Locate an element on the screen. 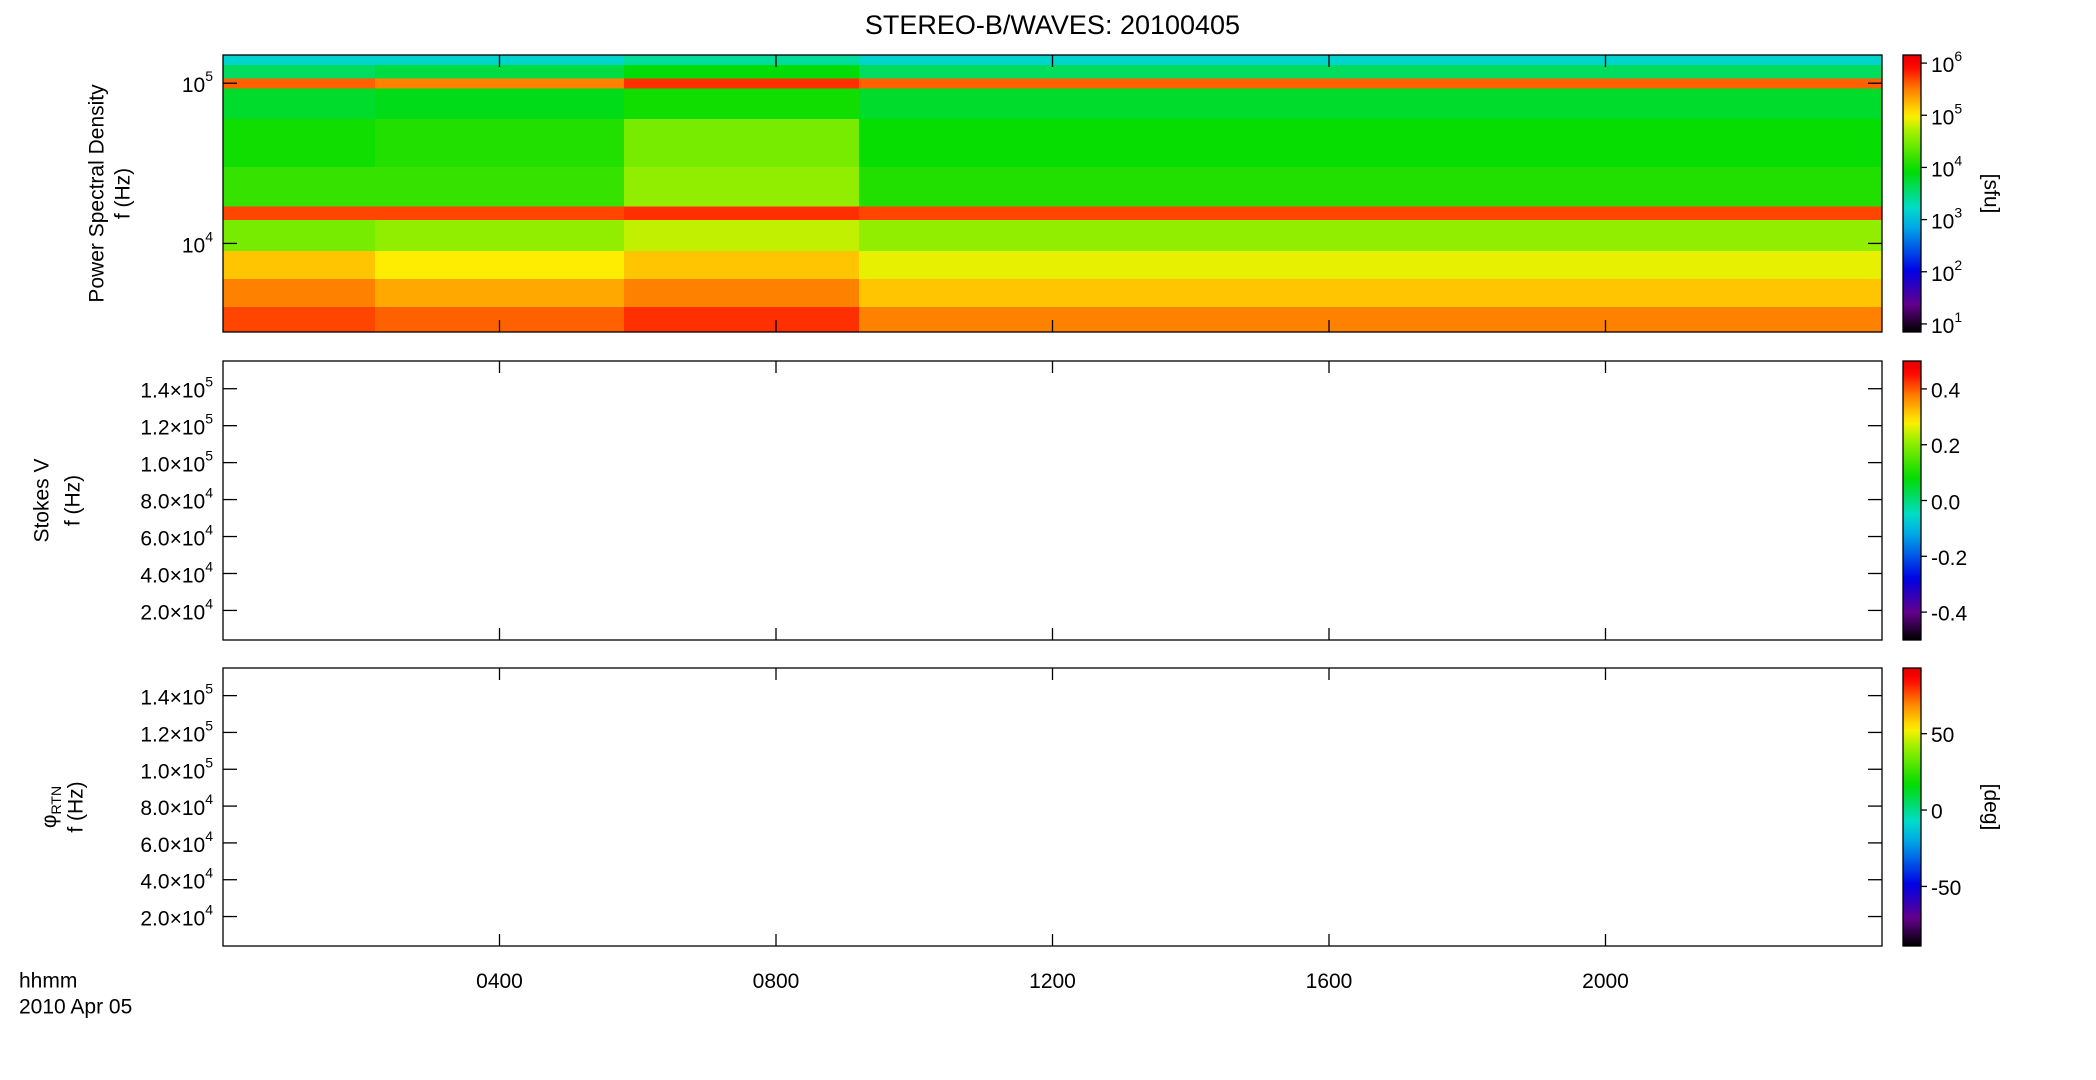 Image resolution: width=2096 pixels, height=1080 pixels. colorbar-tick-label: 10⁵ is located at coordinates (1946, 114).